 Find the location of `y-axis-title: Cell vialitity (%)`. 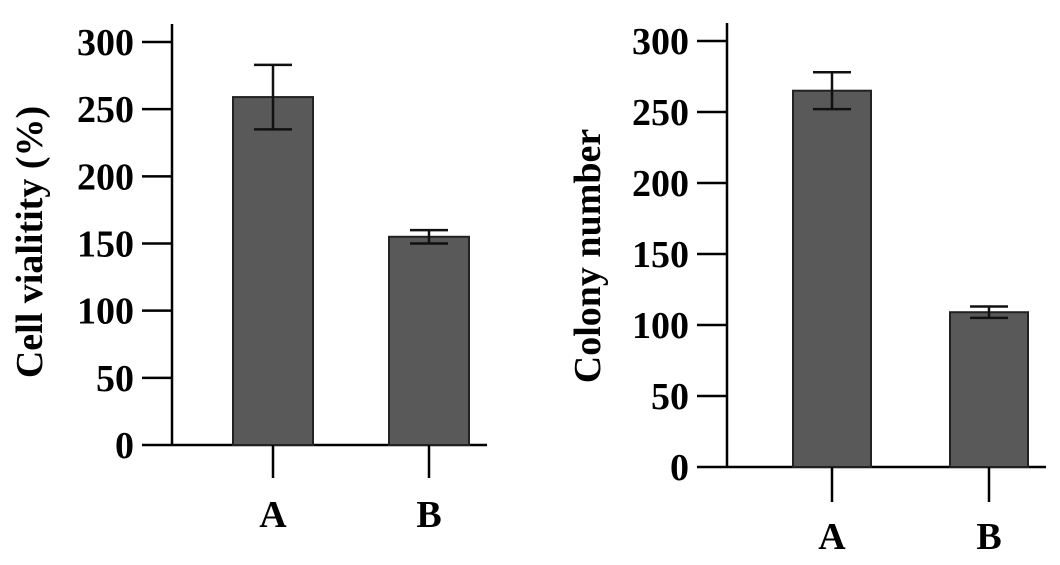

y-axis-title: Cell vialitity (%) is located at coordinates (30, 242).